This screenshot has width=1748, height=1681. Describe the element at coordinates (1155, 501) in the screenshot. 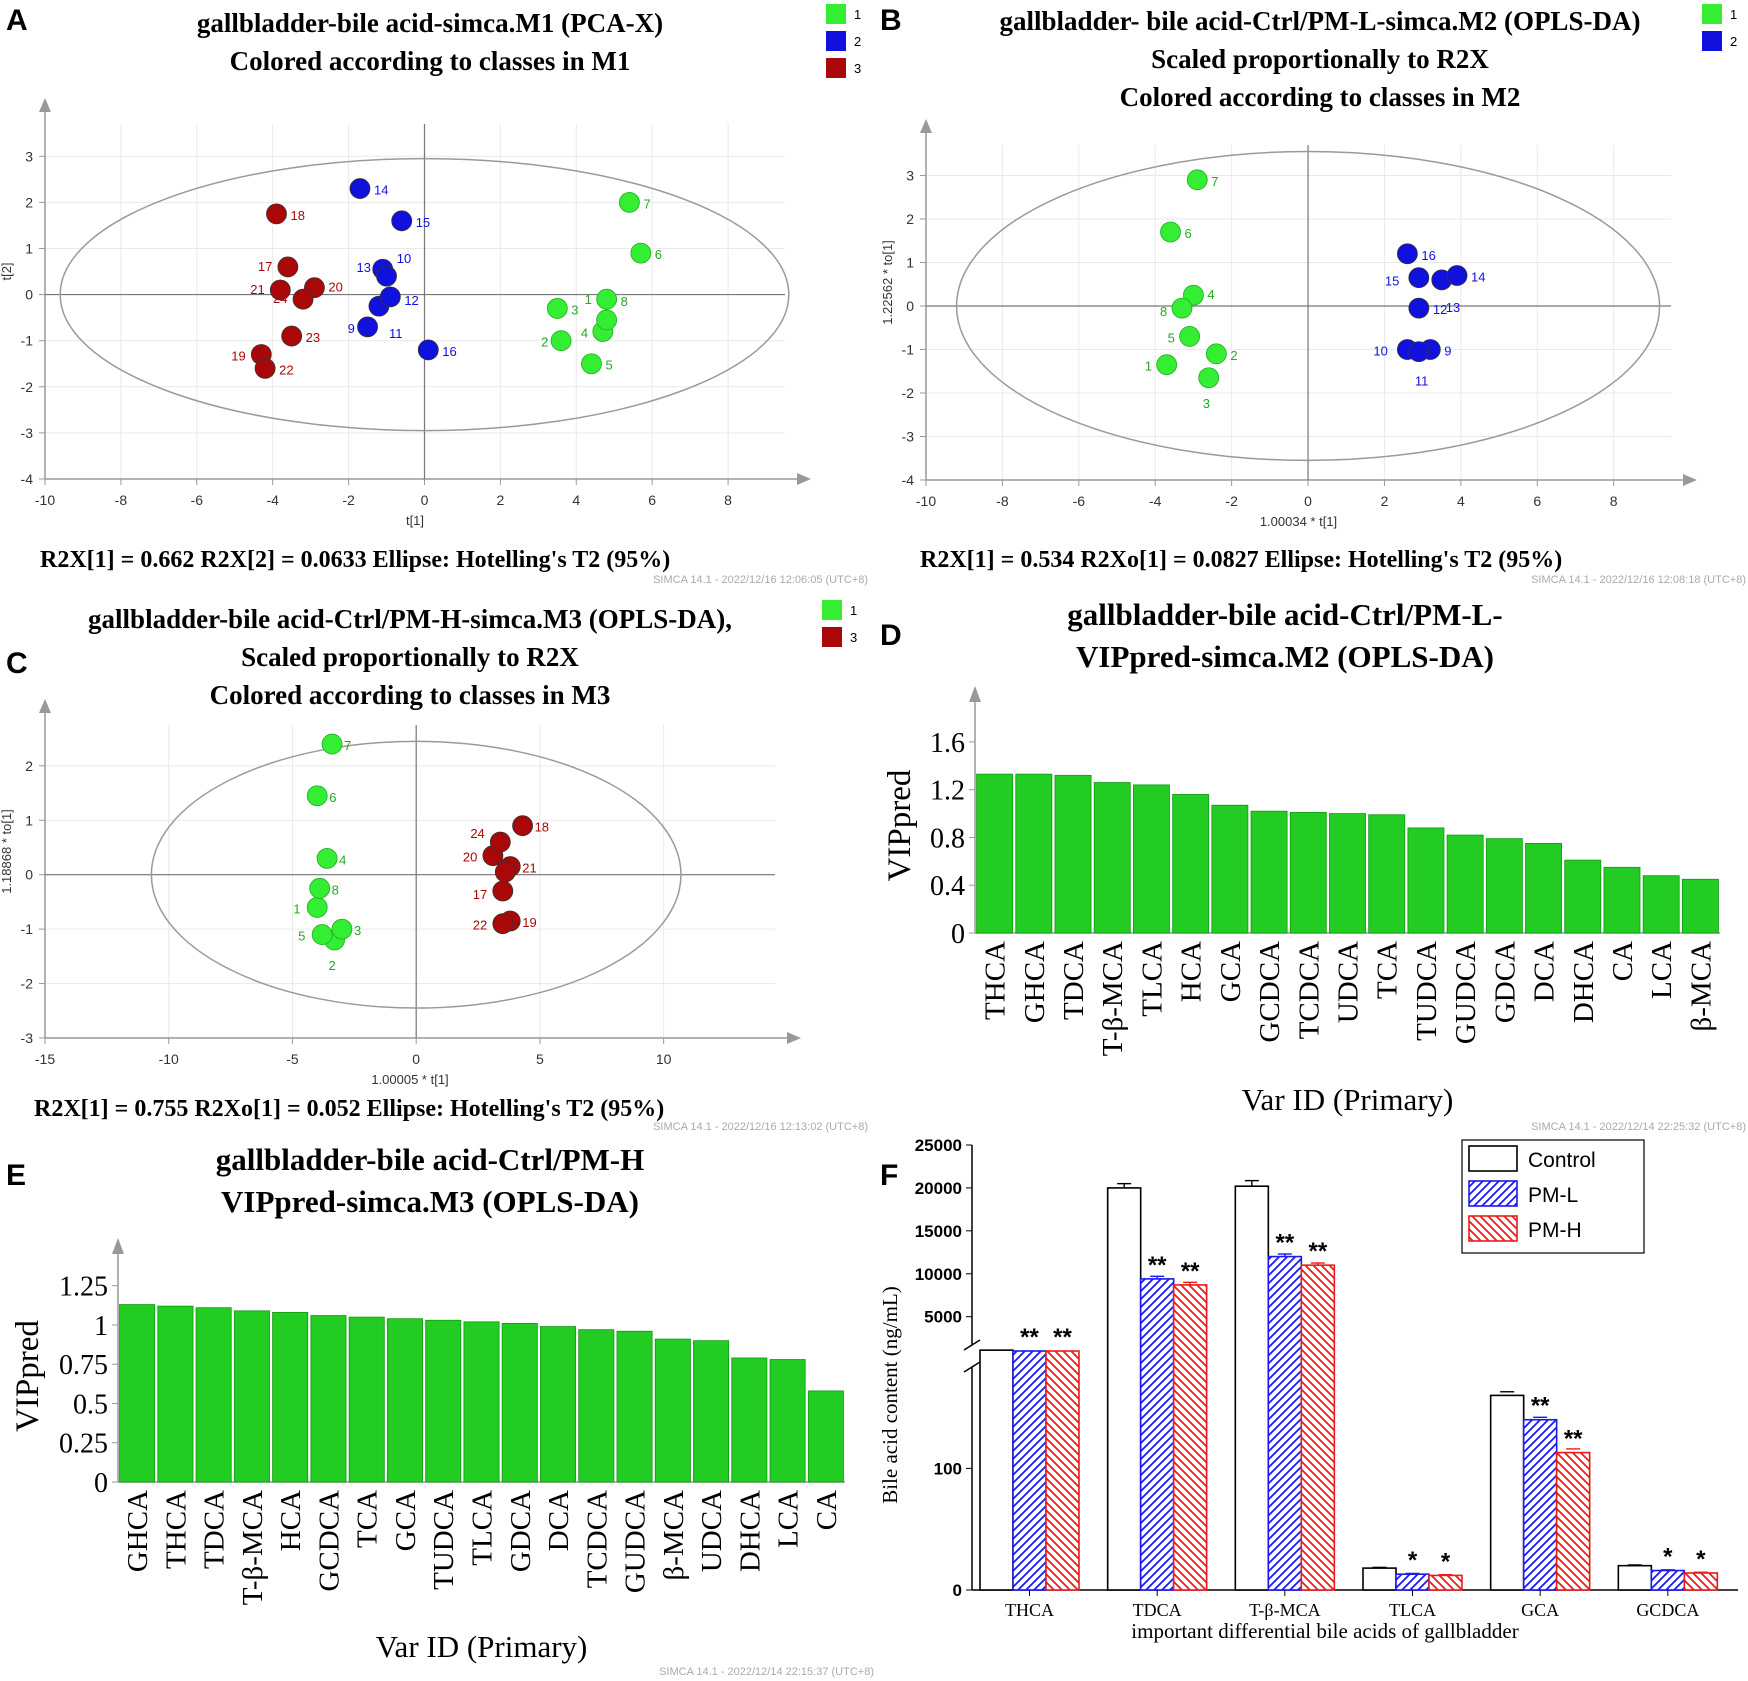

I see `x-tick-label: -4` at that location.